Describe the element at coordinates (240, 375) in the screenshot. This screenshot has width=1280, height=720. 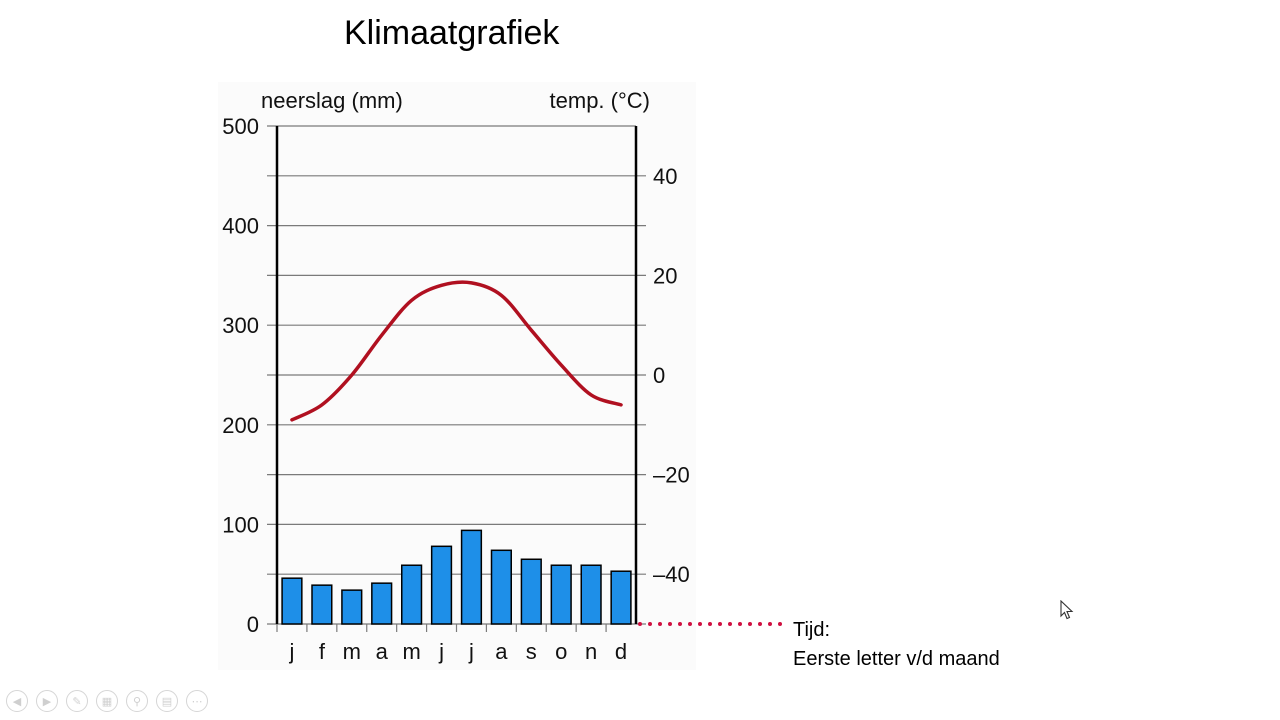
I see `y-tick-labels: 500 400 300 200 100 0` at that location.